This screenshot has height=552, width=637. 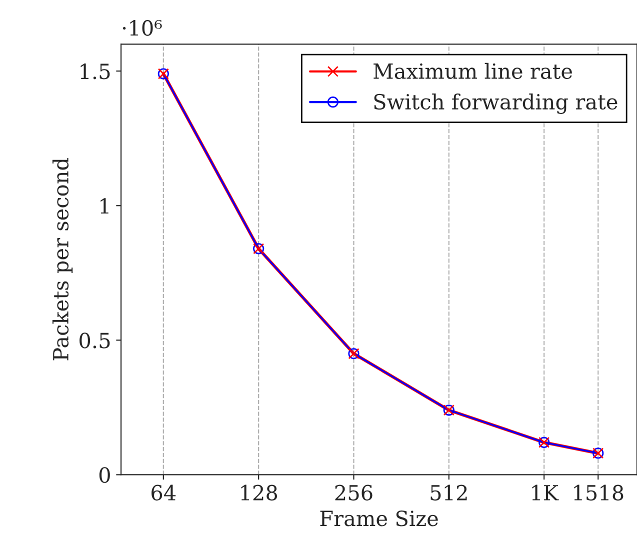 What do you see at coordinates (599, 492) in the screenshot?
I see `x-tick-label: 1518` at bounding box center [599, 492].